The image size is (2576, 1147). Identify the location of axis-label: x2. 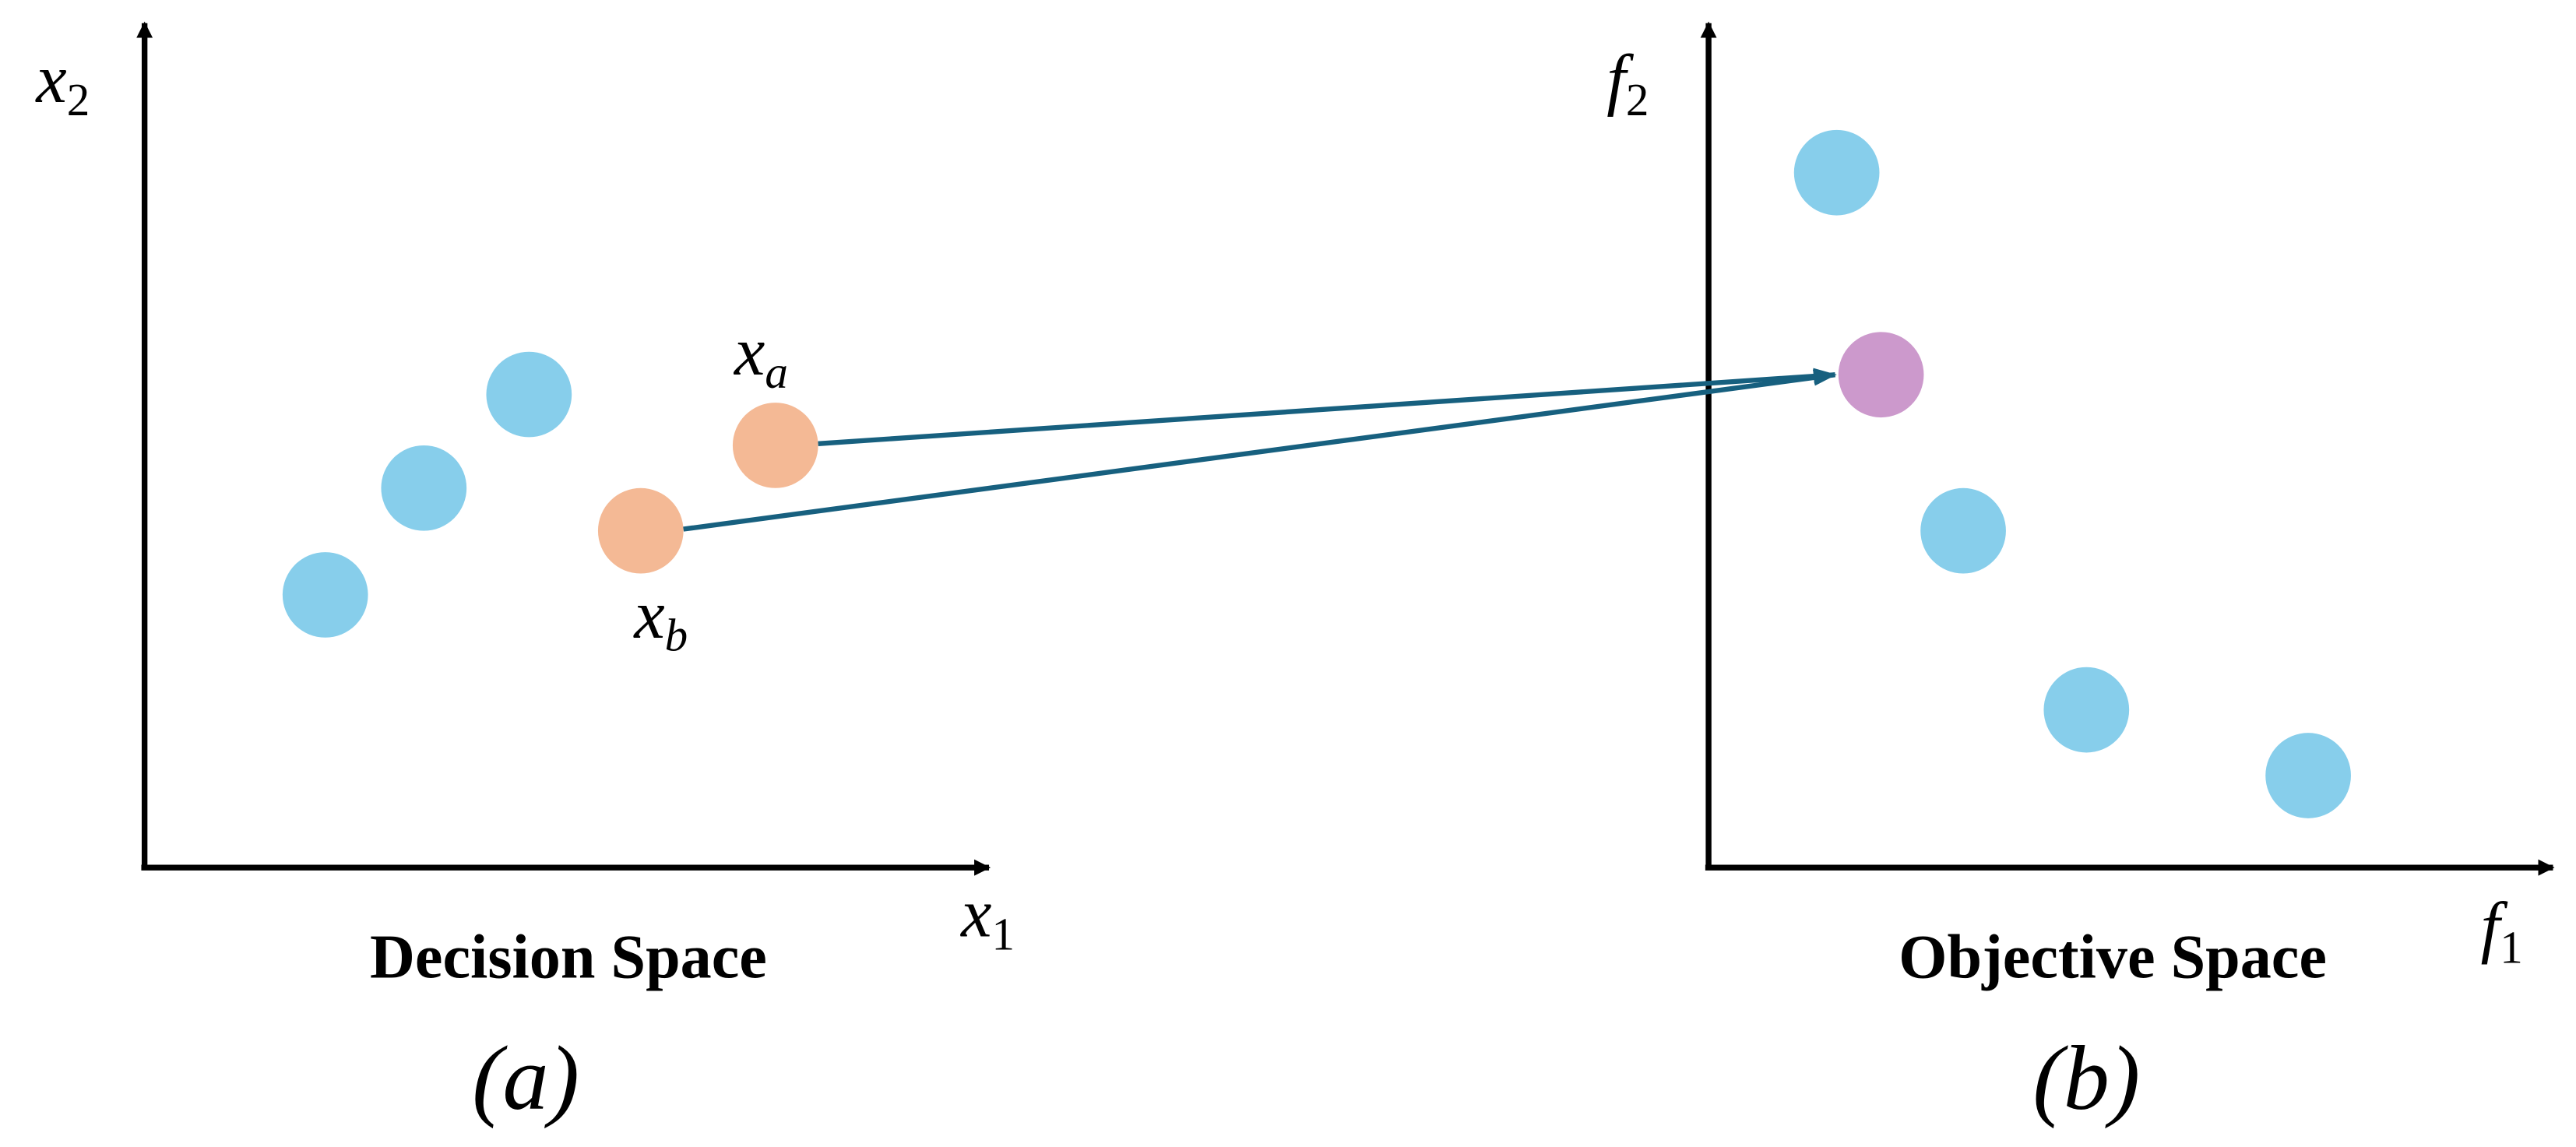
(62, 83).